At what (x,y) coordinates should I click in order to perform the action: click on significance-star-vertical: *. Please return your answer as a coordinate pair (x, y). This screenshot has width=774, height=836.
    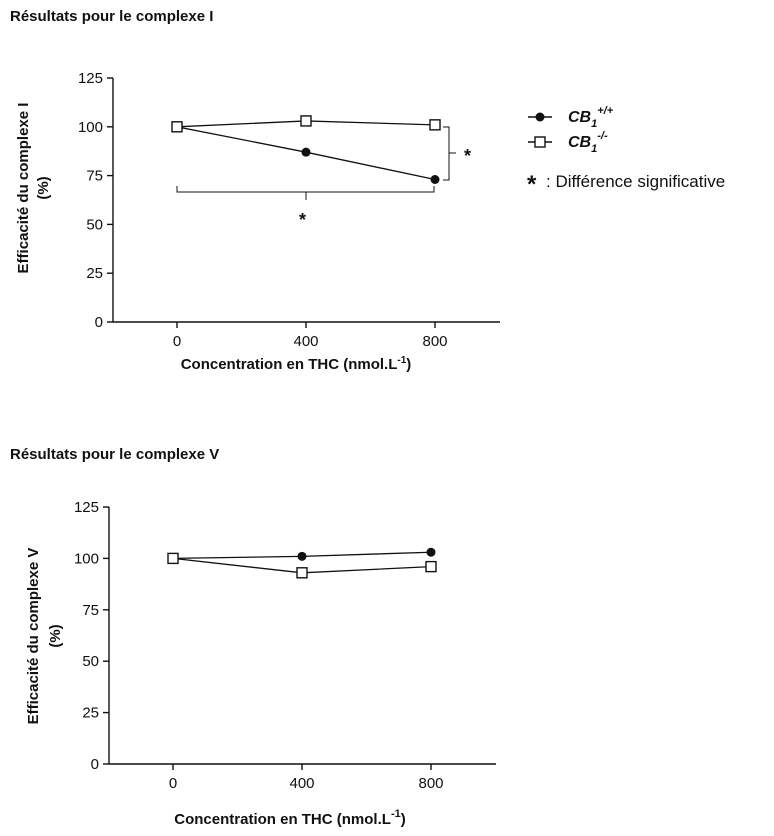
    Looking at the image, I should click on (467, 156).